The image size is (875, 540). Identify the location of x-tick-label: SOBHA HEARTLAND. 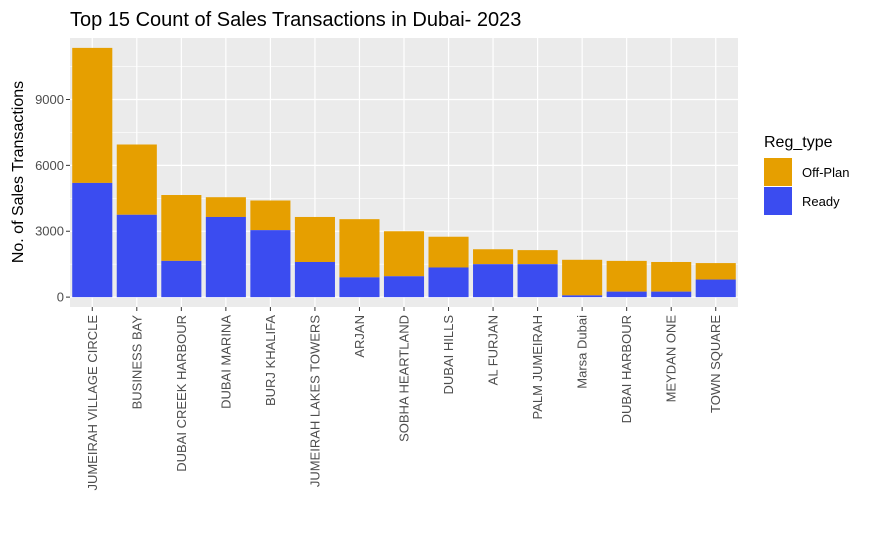
(404, 378).